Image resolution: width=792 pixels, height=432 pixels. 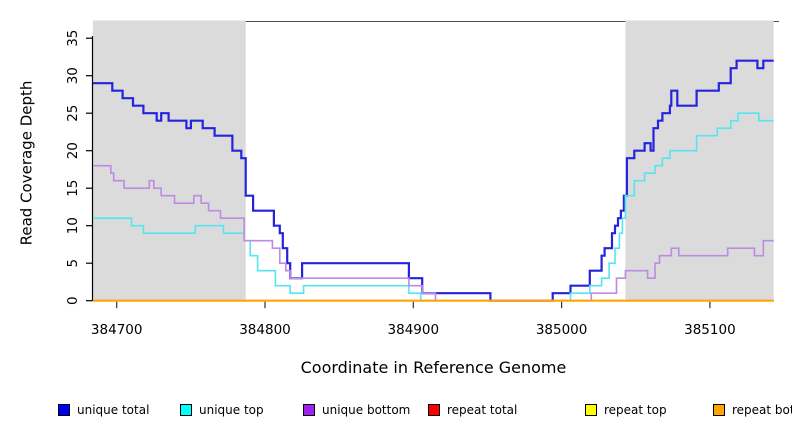 I want to click on x-tick-label: 385000, so click(x=562, y=330).